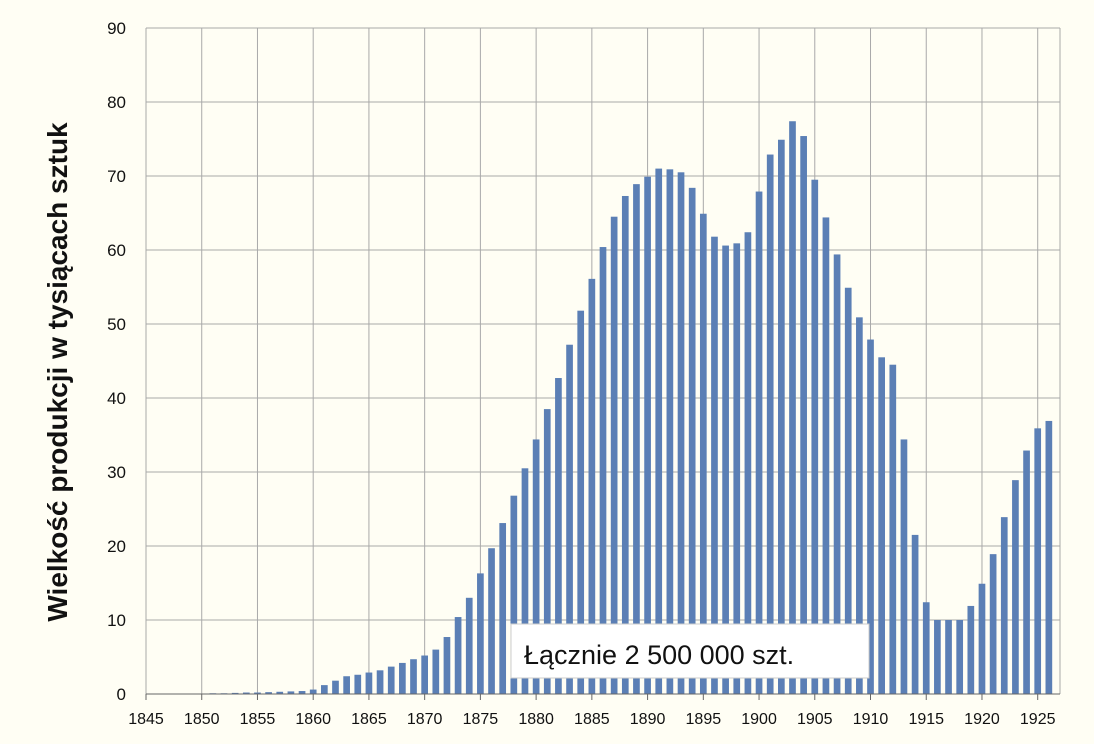  What do you see at coordinates (759, 719) in the screenshot?
I see `x-tick-label: 1900` at bounding box center [759, 719].